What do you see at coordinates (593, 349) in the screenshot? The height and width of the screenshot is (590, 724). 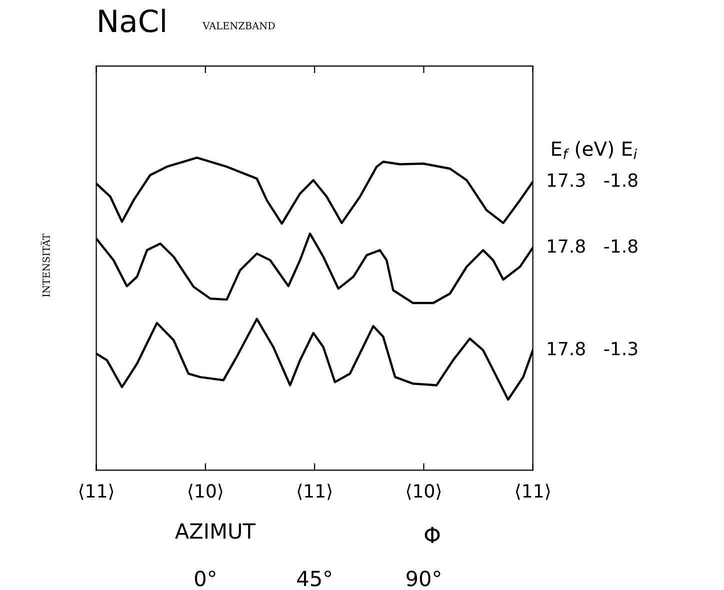 I see `series-label: 17.8 -1.3` at bounding box center [593, 349].